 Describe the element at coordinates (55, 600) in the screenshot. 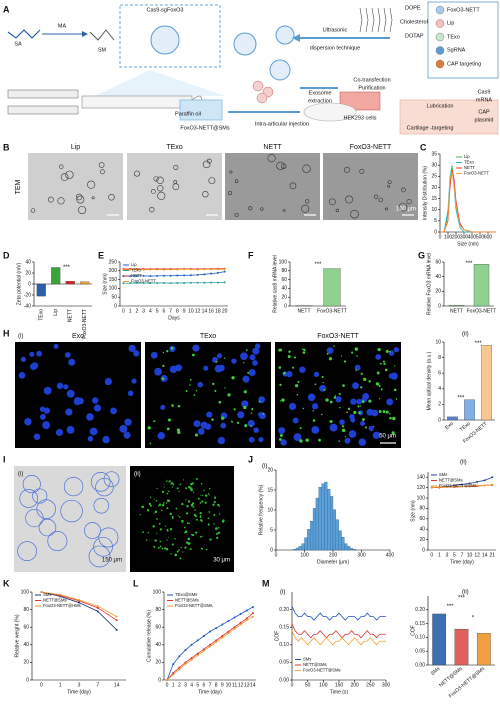

I see `legend-label: NETT@SMs` at that location.